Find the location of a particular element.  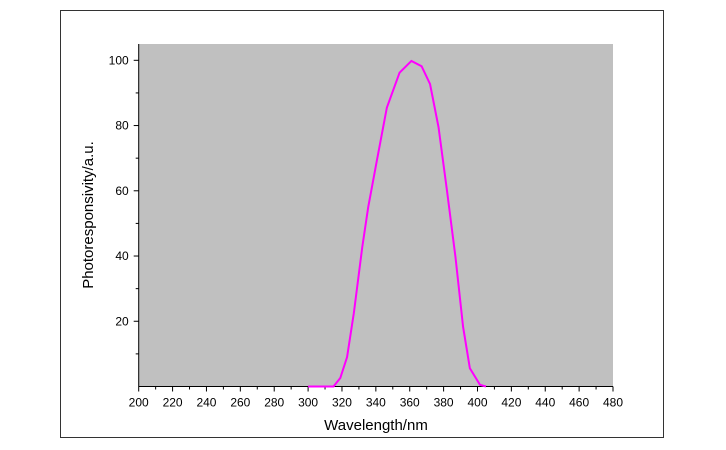

y-tick-label: 20 is located at coordinates (122, 321).